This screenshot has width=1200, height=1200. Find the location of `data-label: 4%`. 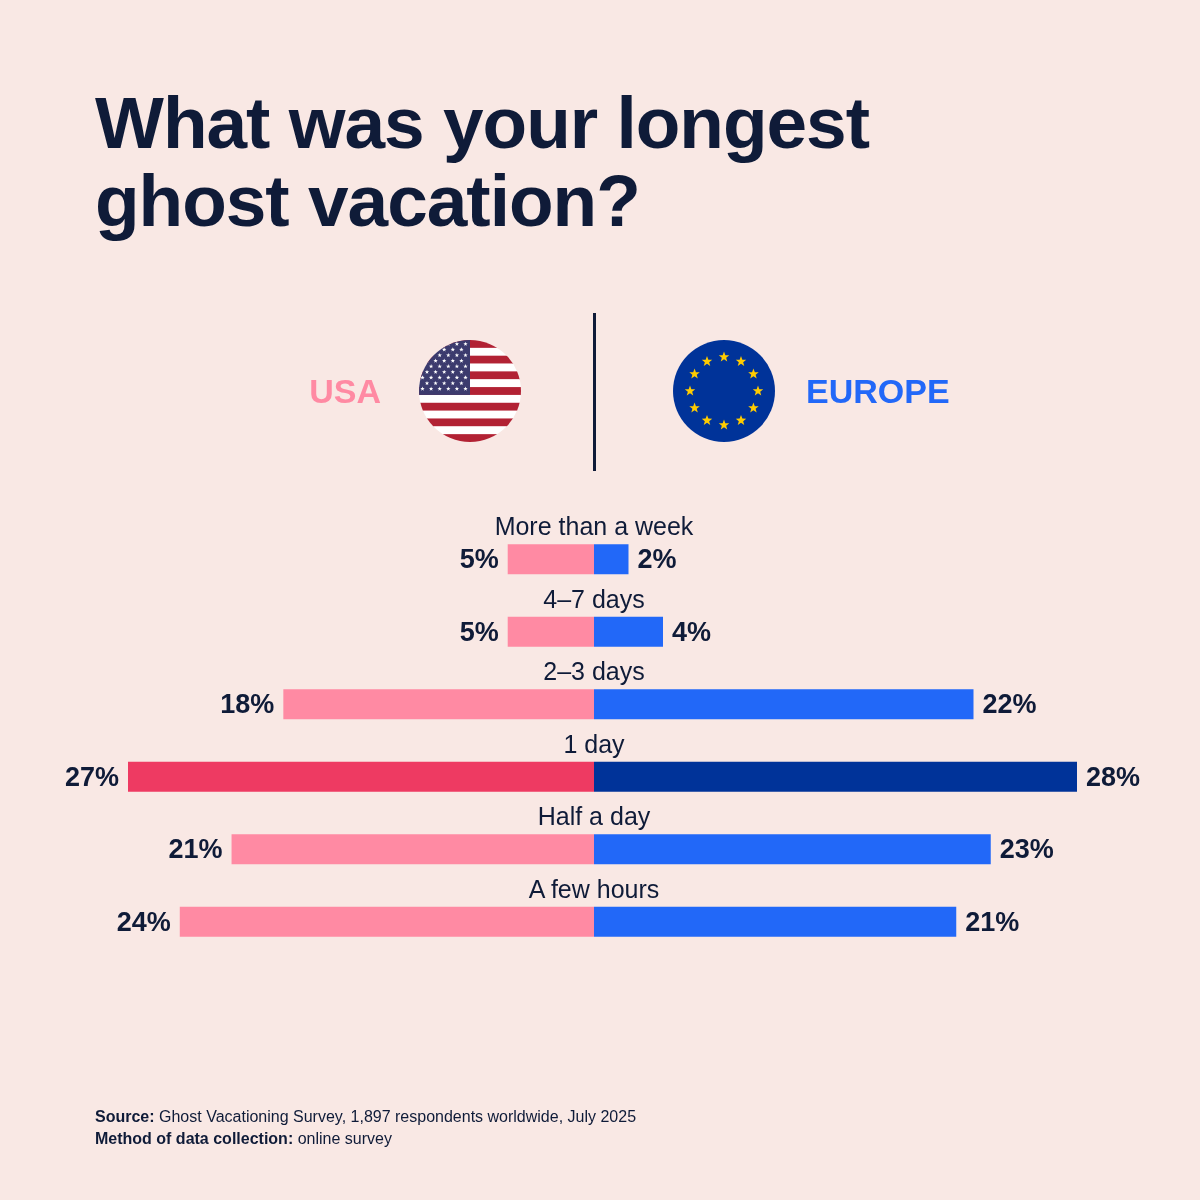

data-label: 4% is located at coordinates (692, 631).